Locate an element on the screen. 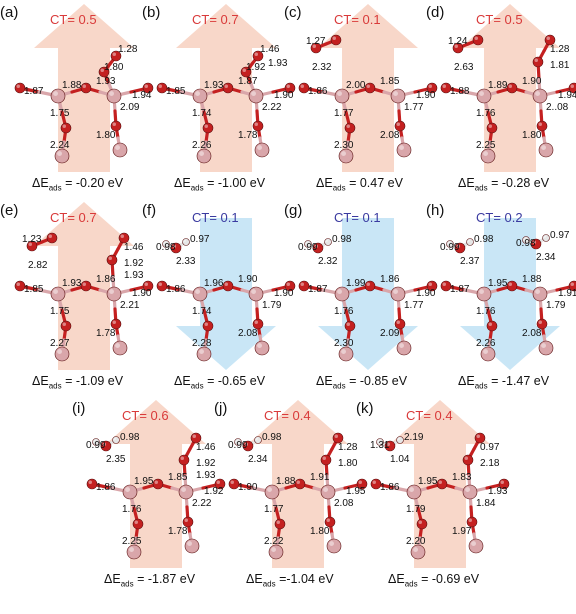  bond-length-label: 2.30 is located at coordinates (344, 343).